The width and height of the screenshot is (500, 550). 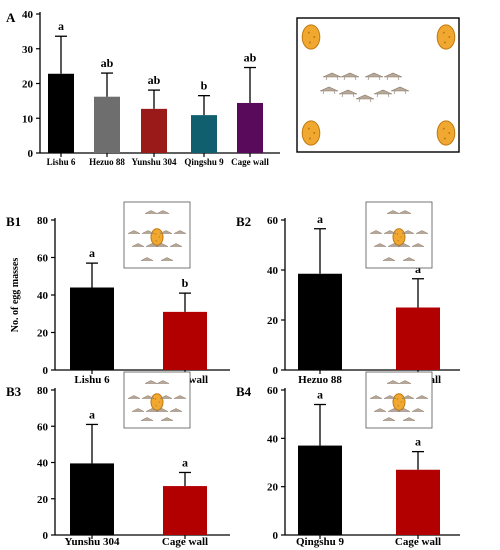 I want to click on y-tick-label: 30, so click(x=28, y=50).